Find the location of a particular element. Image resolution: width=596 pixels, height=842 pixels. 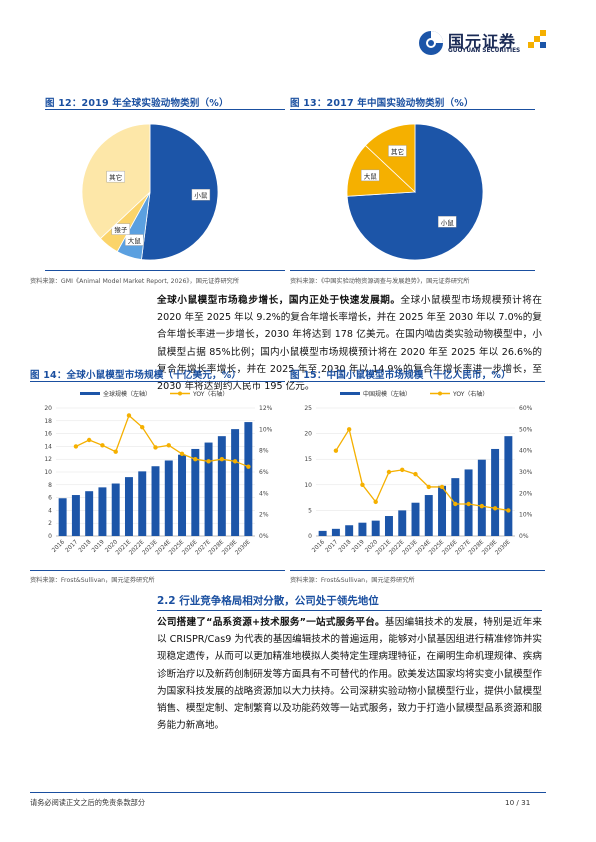

section-rule is located at coordinates (349, 610).